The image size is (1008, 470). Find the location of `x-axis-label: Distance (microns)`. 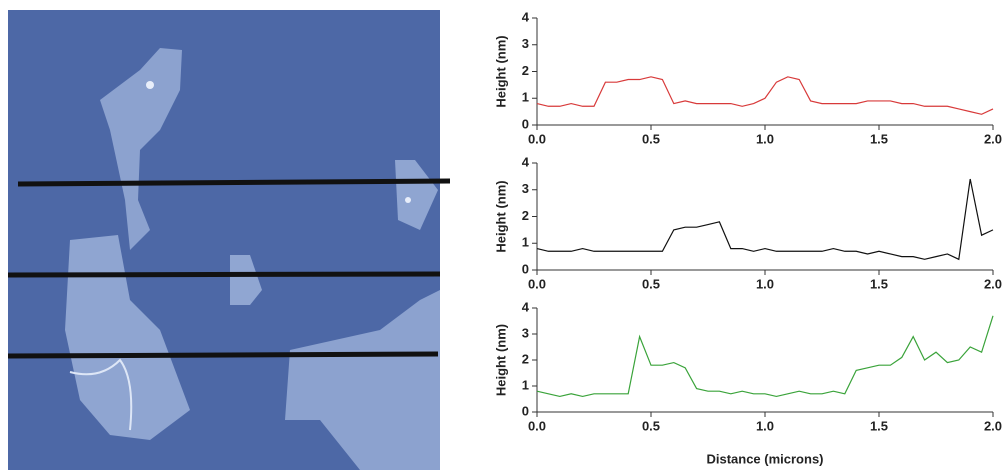

x-axis-label: Distance (microns) is located at coordinates (764, 458).